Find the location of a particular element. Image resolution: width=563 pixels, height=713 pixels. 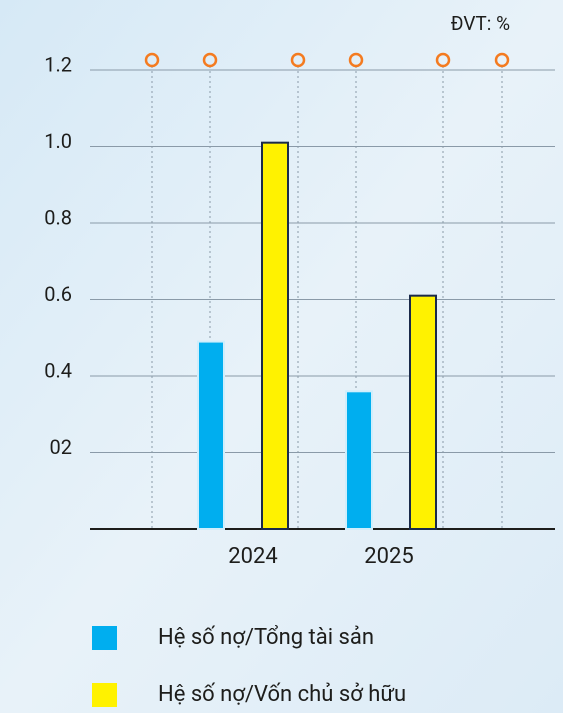

y-tick-label: 0.6 is located at coordinates (58, 294).